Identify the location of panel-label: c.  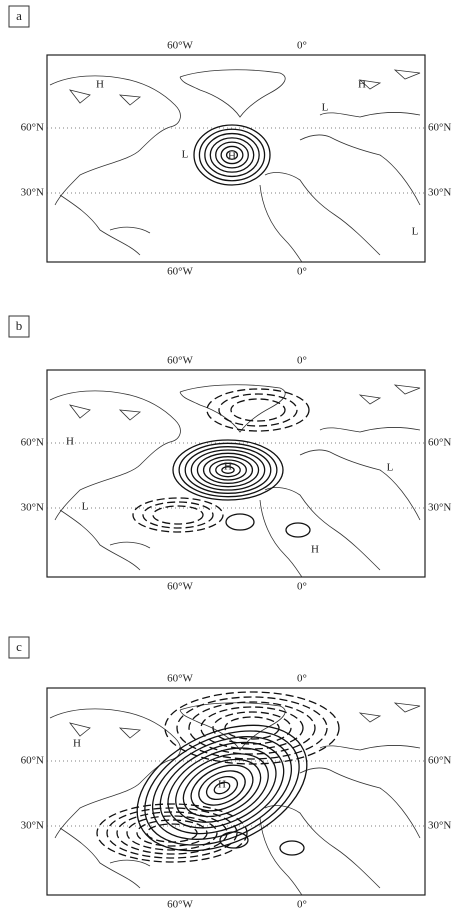
(19, 646).